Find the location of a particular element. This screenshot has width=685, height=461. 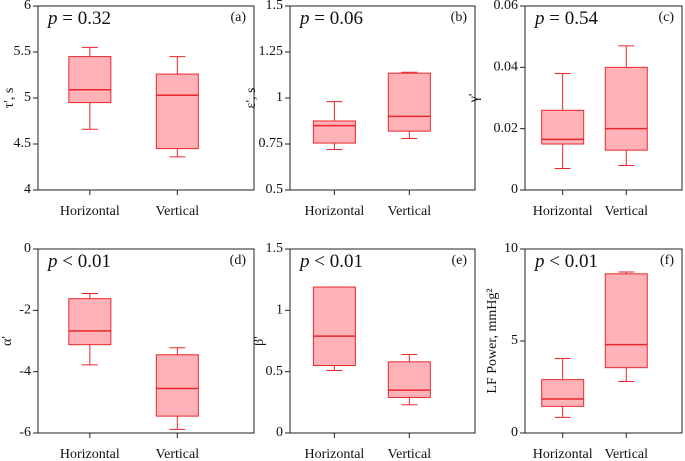

y-tick-label: -4 is located at coordinates (25, 371).